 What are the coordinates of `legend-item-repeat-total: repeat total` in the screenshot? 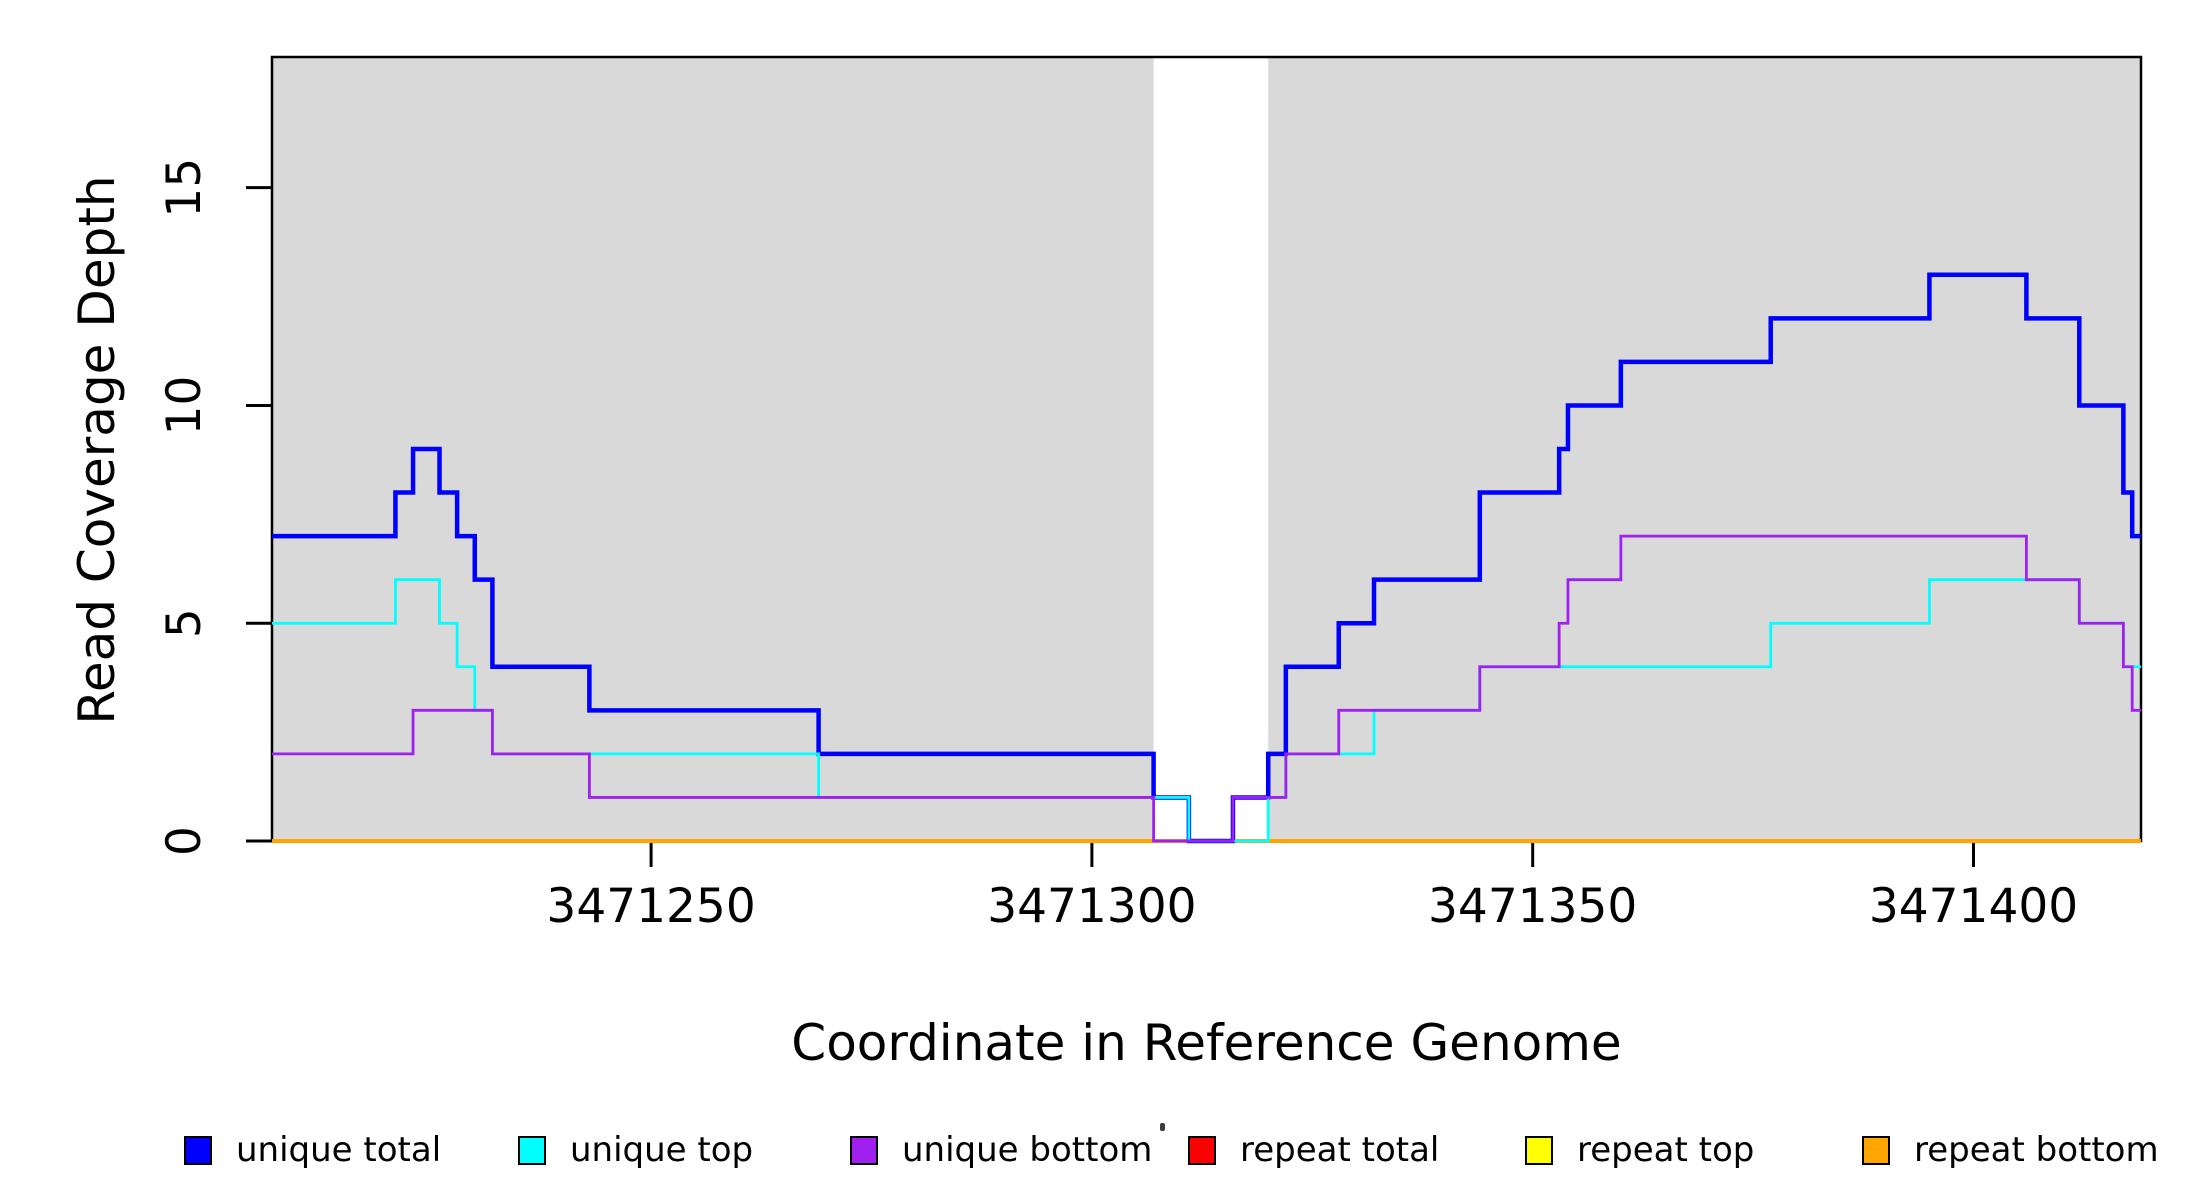 It's located at (1313, 1150).